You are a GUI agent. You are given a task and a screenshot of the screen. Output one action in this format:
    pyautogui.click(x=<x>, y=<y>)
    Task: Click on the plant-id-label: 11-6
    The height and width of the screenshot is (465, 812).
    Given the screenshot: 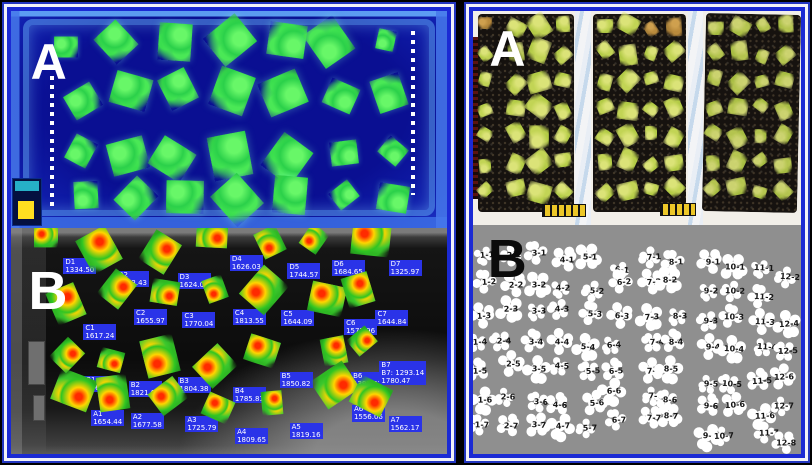 What is the action you would take?
    pyautogui.click(x=764, y=416)
    